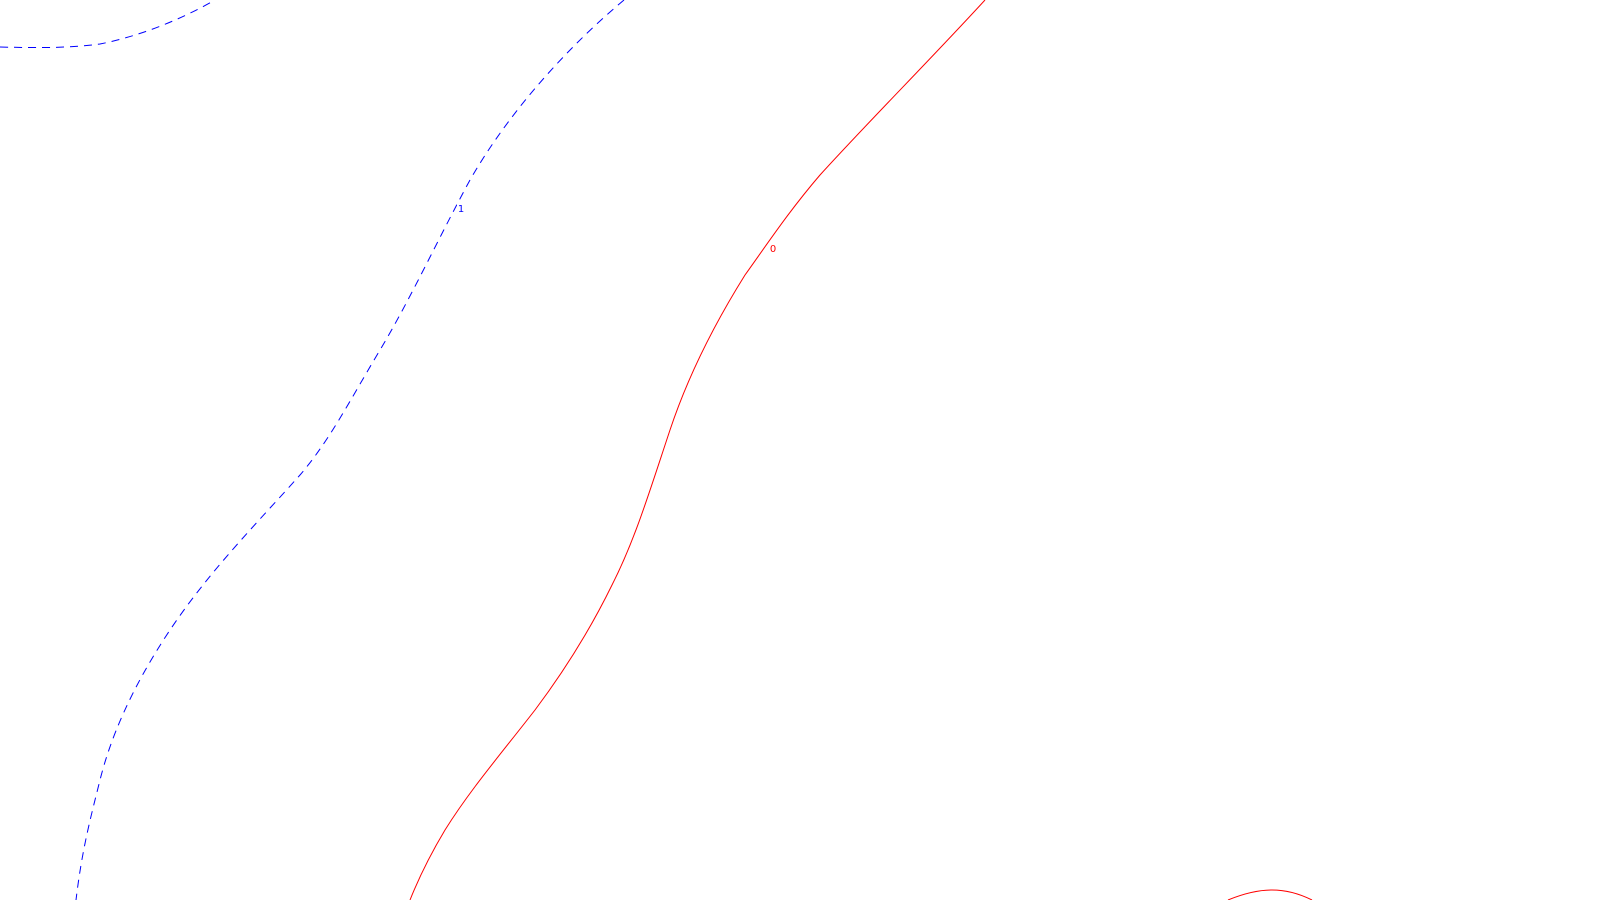  Describe the element at coordinates (108, 24) in the screenshot. I see `contour-line-blue-dashed` at that location.